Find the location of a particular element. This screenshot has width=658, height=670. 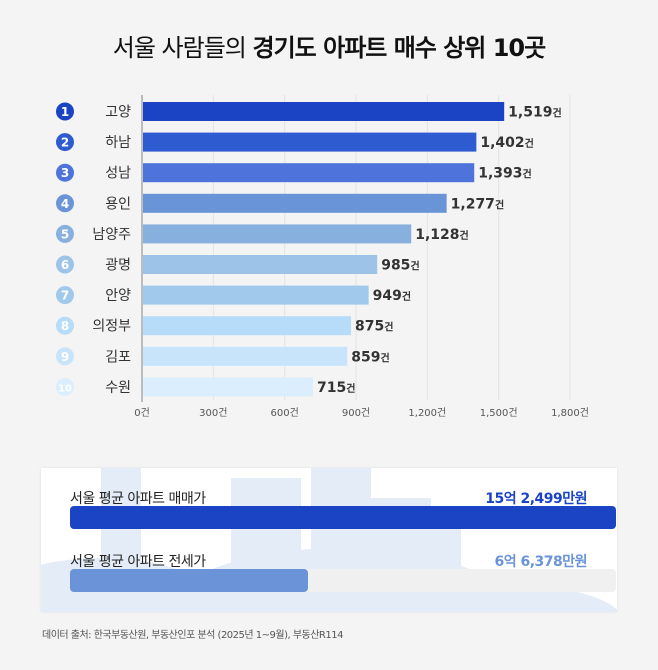

category-label: 성남 is located at coordinates (118, 174).